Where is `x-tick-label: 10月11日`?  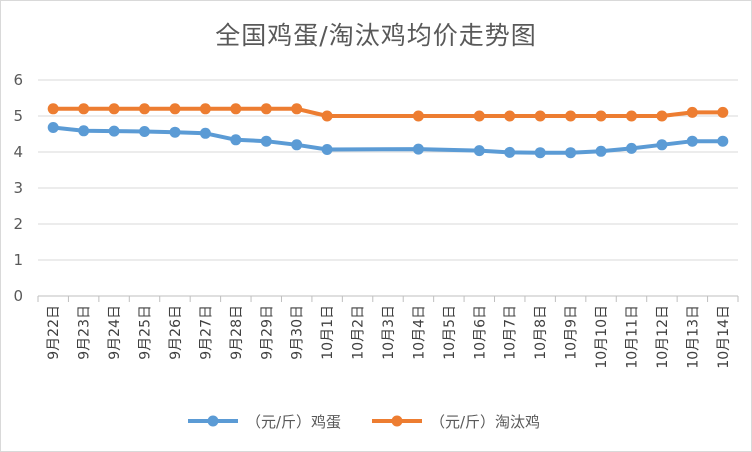 x-tick-label: 10月11日 is located at coordinates (632, 337).